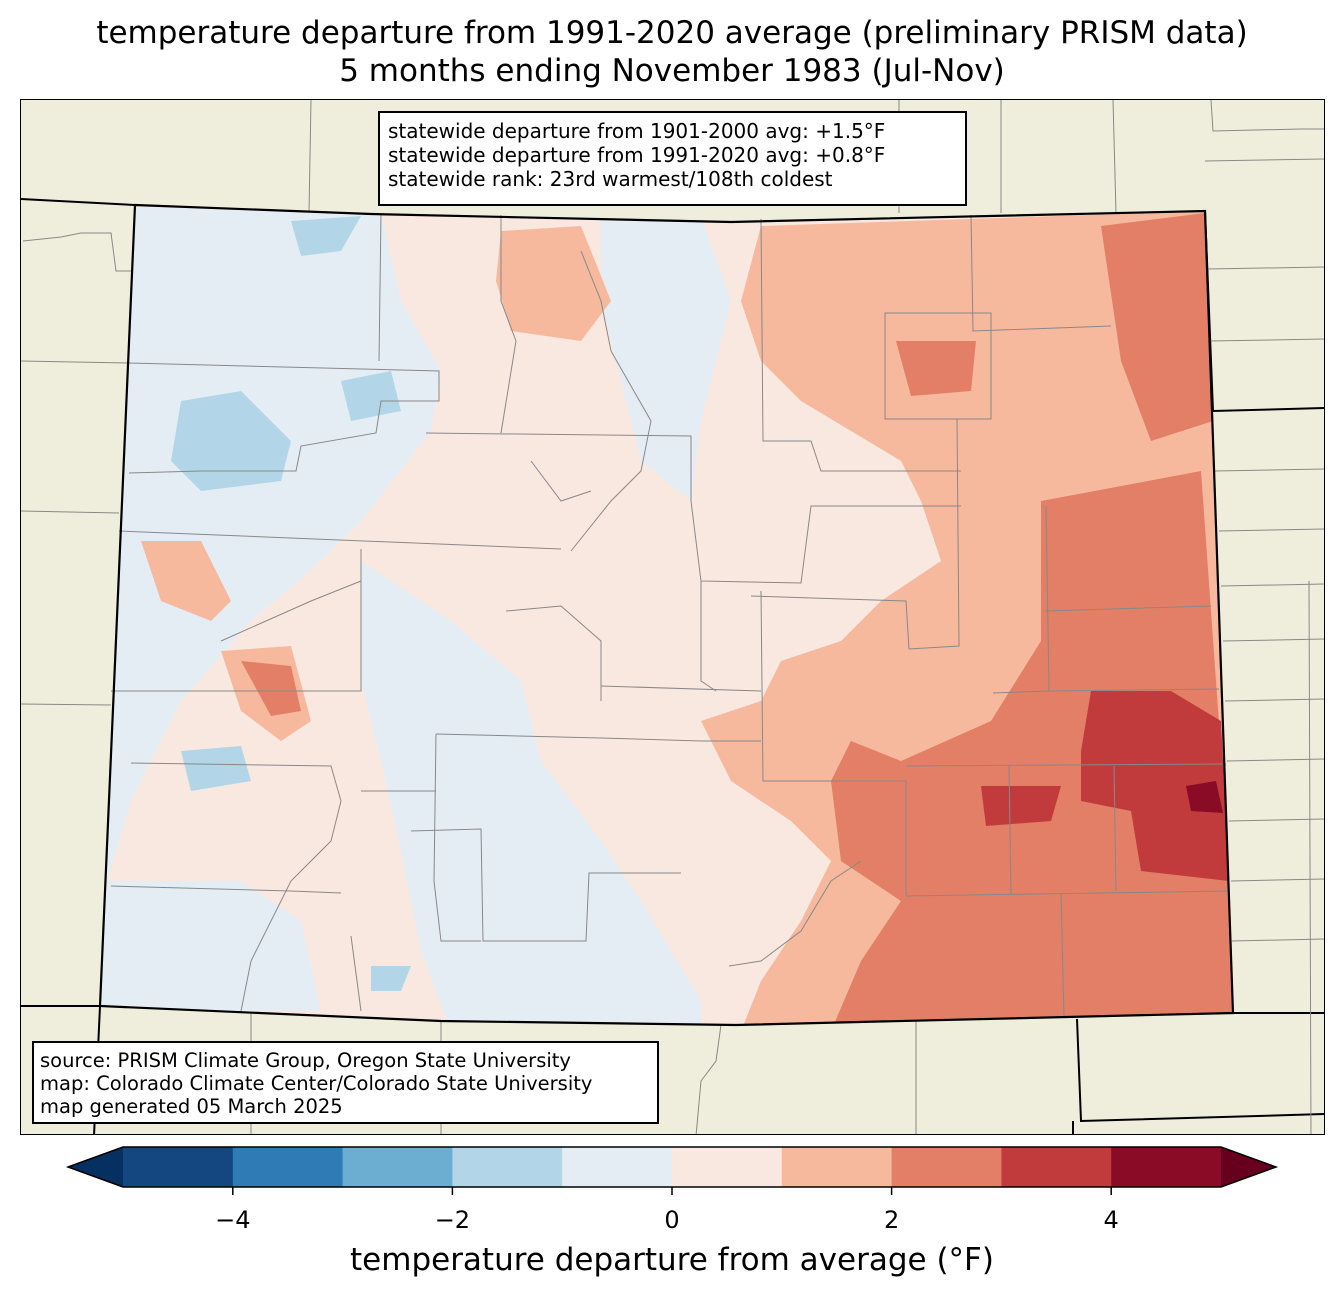  Describe the element at coordinates (216, 768) in the screenshot. I see `cool-patch-southwest` at that location.